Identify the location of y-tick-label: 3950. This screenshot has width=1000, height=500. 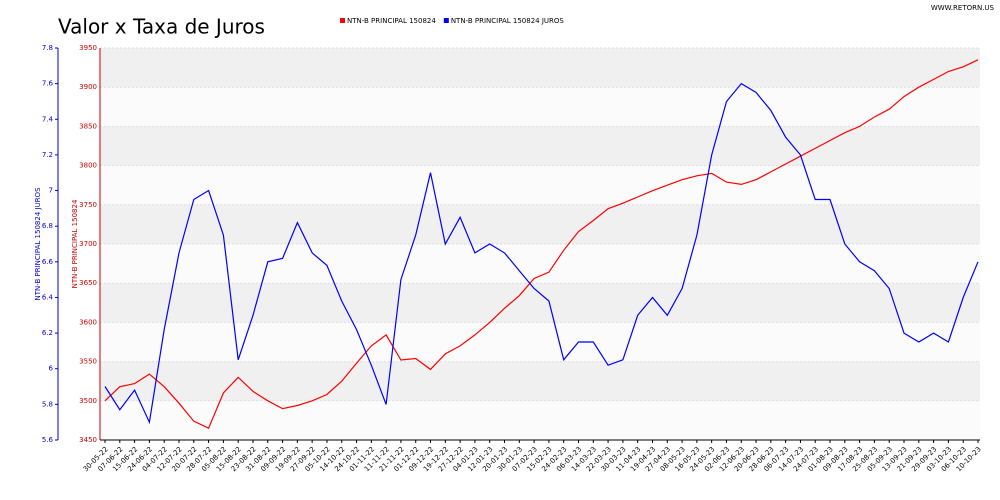
(88, 48).